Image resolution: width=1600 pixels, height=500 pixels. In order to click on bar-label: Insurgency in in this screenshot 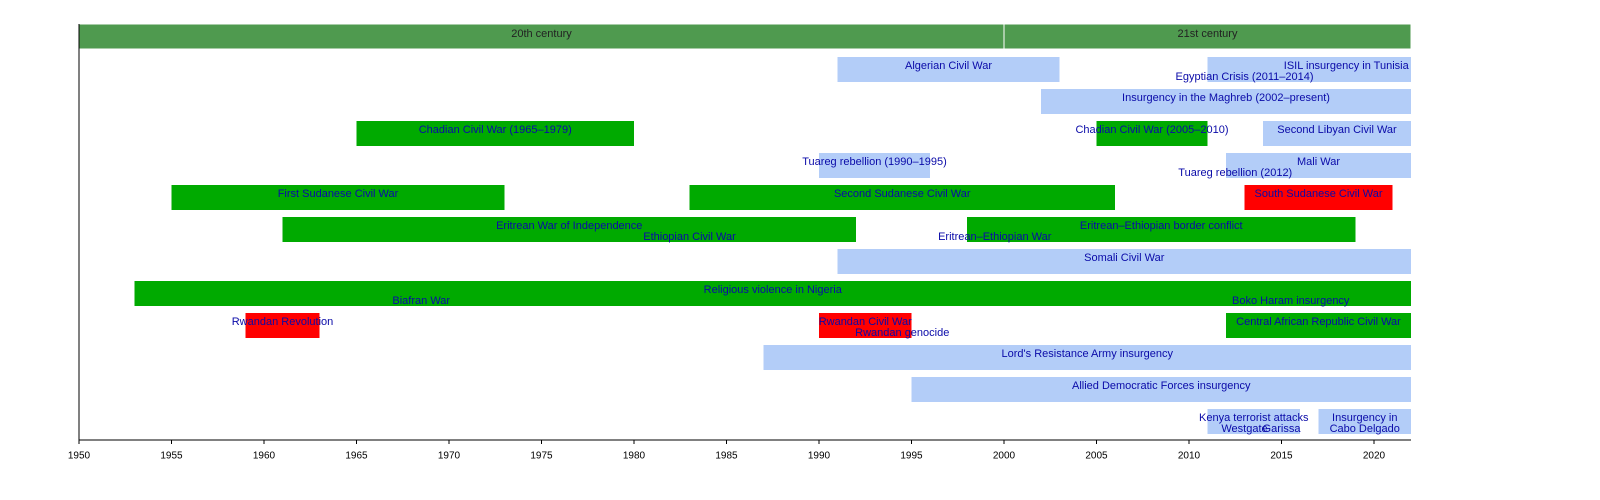, I will do `click(1364, 418)`.